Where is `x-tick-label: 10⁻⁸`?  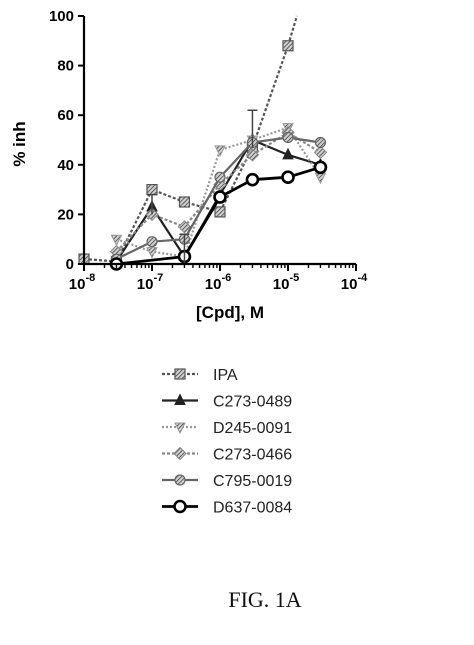
x-tick-label: 10⁻⁸ is located at coordinates (82, 282).